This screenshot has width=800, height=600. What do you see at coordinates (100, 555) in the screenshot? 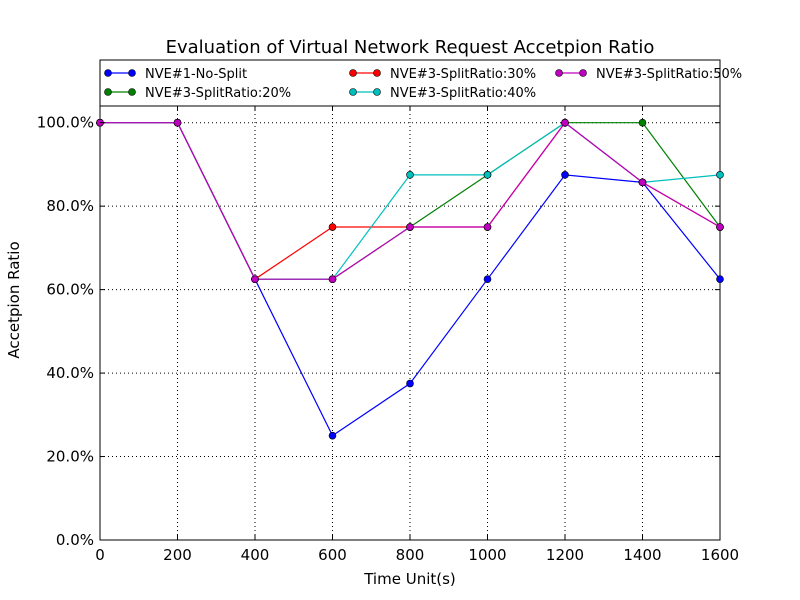
I see `x-tick-label: 0` at bounding box center [100, 555].